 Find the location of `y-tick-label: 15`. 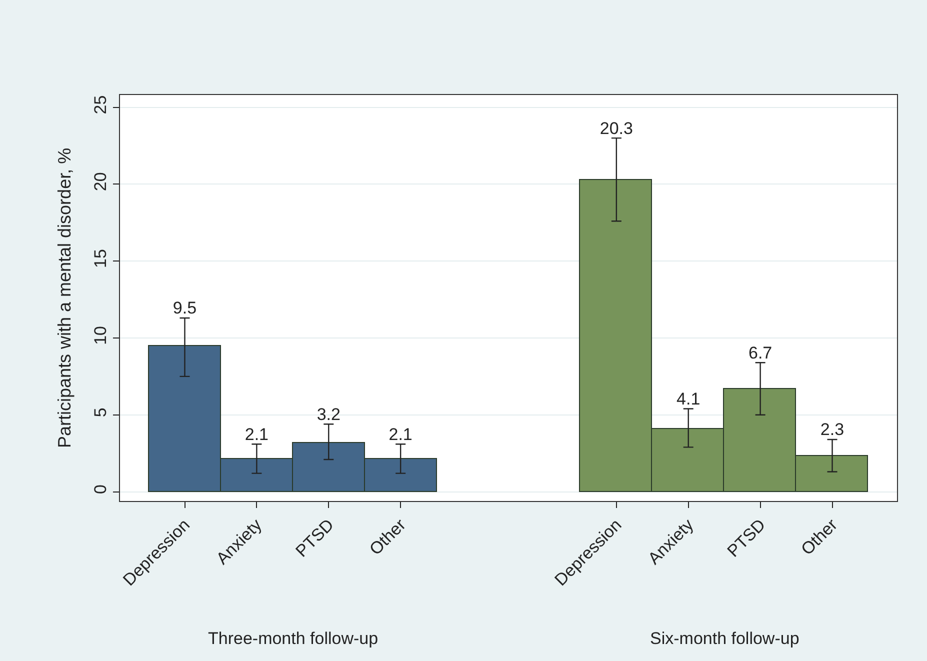

y-tick-label: 15 is located at coordinates (100, 258).